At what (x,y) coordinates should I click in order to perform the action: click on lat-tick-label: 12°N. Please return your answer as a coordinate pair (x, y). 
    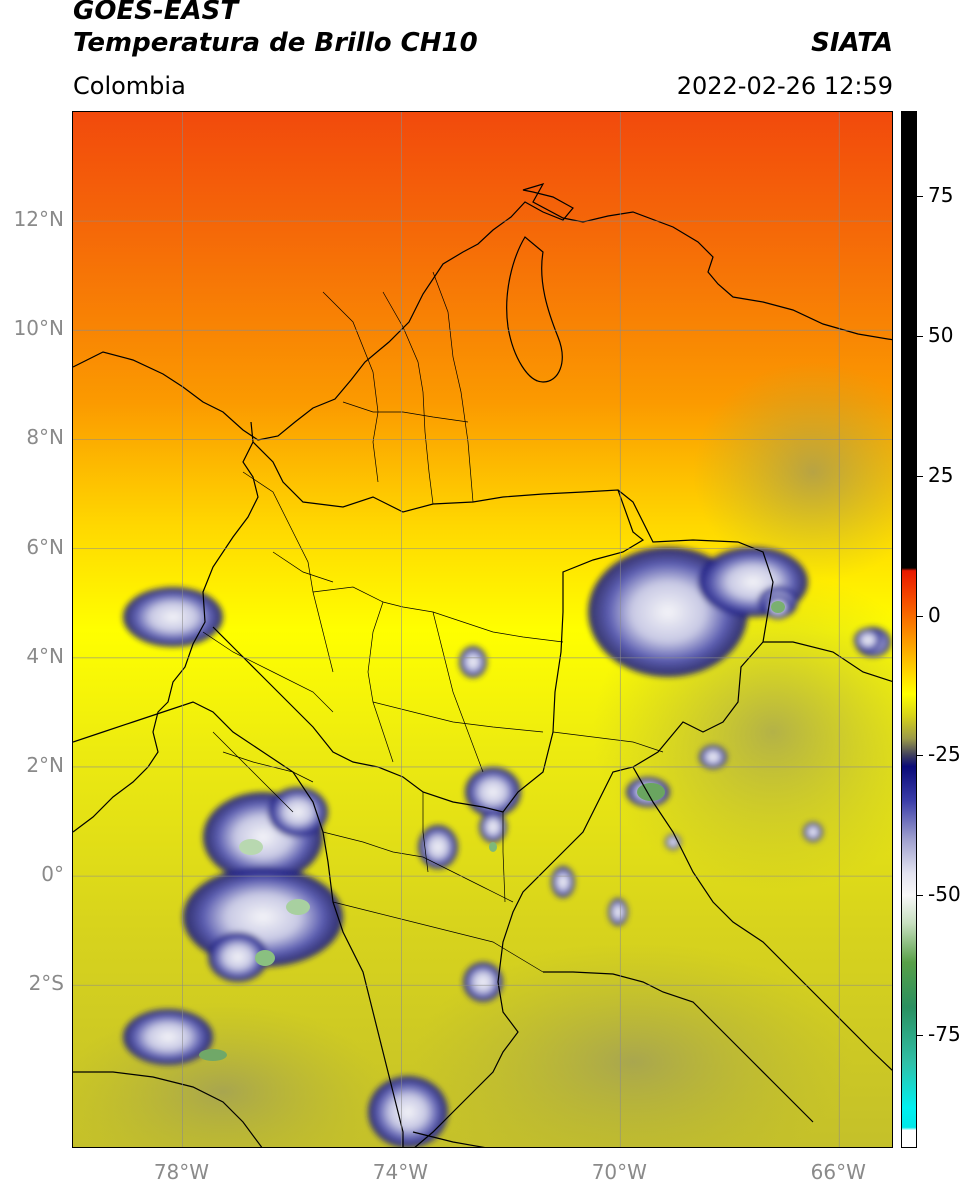
    Looking at the image, I should click on (38, 219).